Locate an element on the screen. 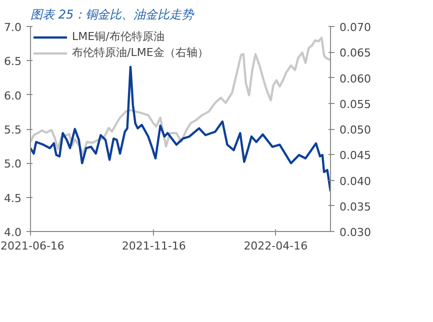 The width and height of the screenshot is (433, 322). y2-tick-label: 0.045 is located at coordinates (355, 155).